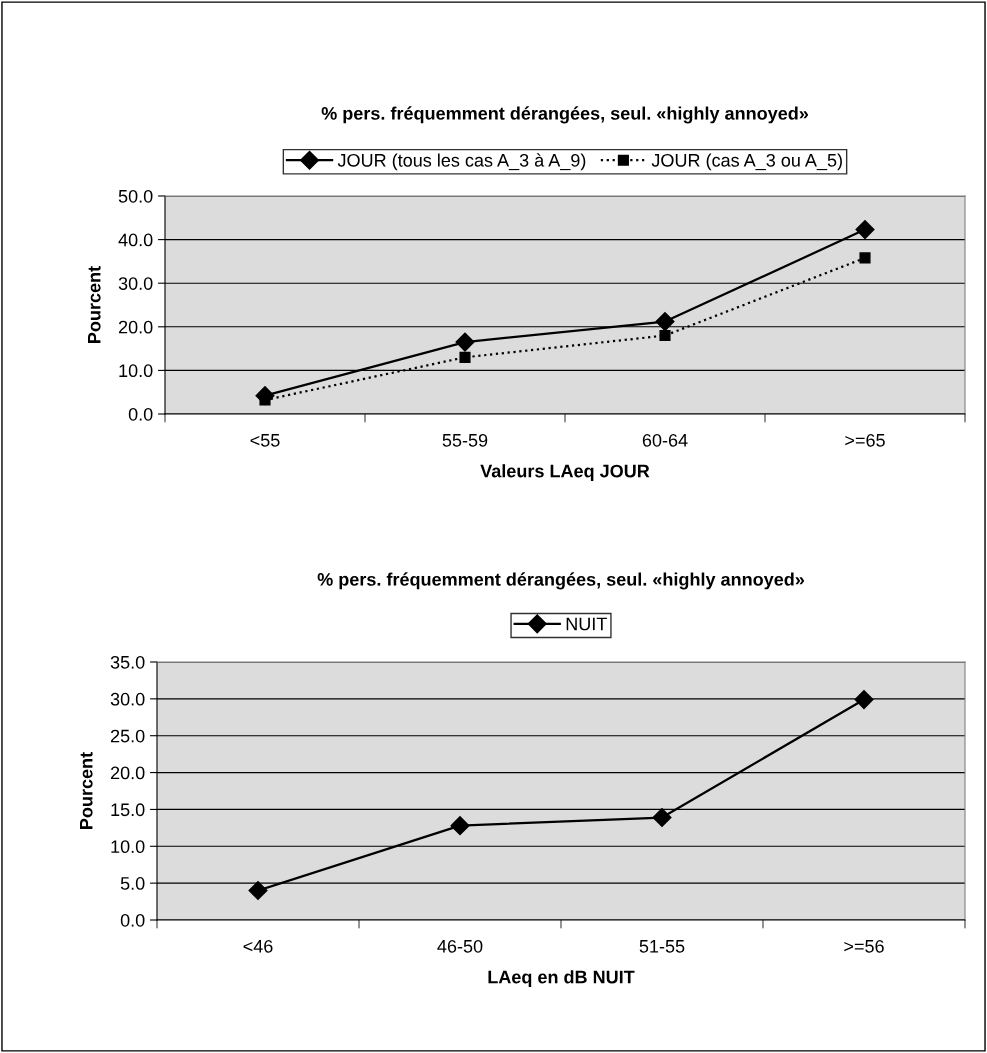 The height and width of the screenshot is (1053, 987). I want to click on y-tick-label: 5.0, so click(132, 883).